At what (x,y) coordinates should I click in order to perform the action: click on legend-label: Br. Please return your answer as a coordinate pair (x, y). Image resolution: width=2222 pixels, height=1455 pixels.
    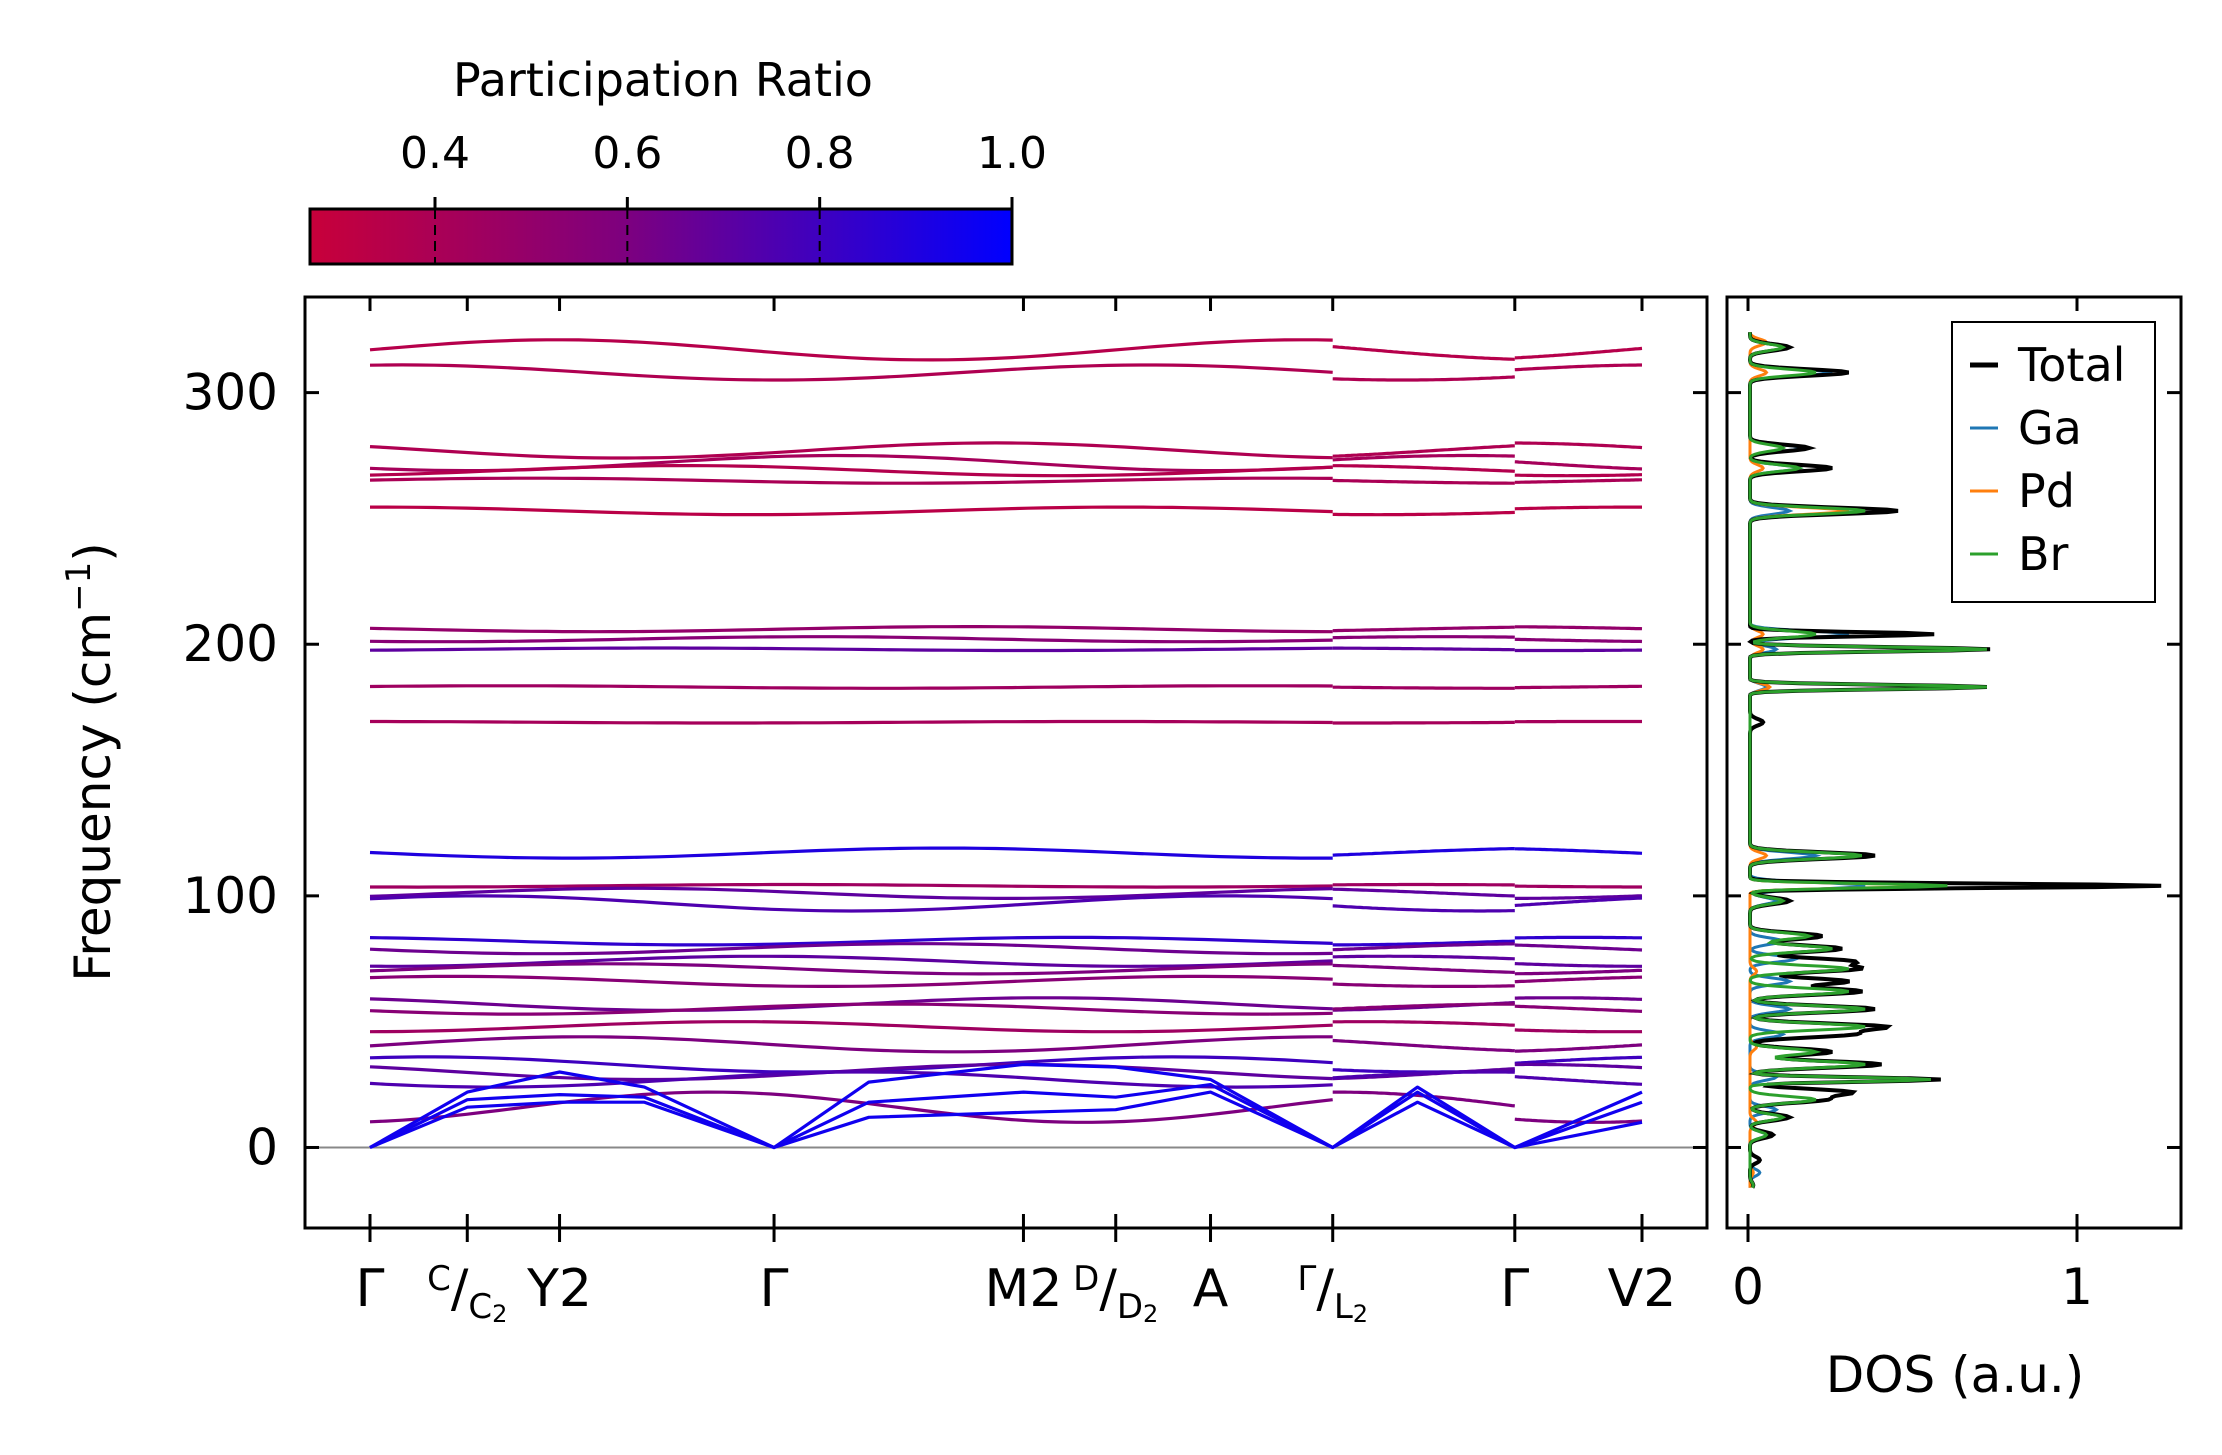
    Looking at the image, I should click on (2043, 554).